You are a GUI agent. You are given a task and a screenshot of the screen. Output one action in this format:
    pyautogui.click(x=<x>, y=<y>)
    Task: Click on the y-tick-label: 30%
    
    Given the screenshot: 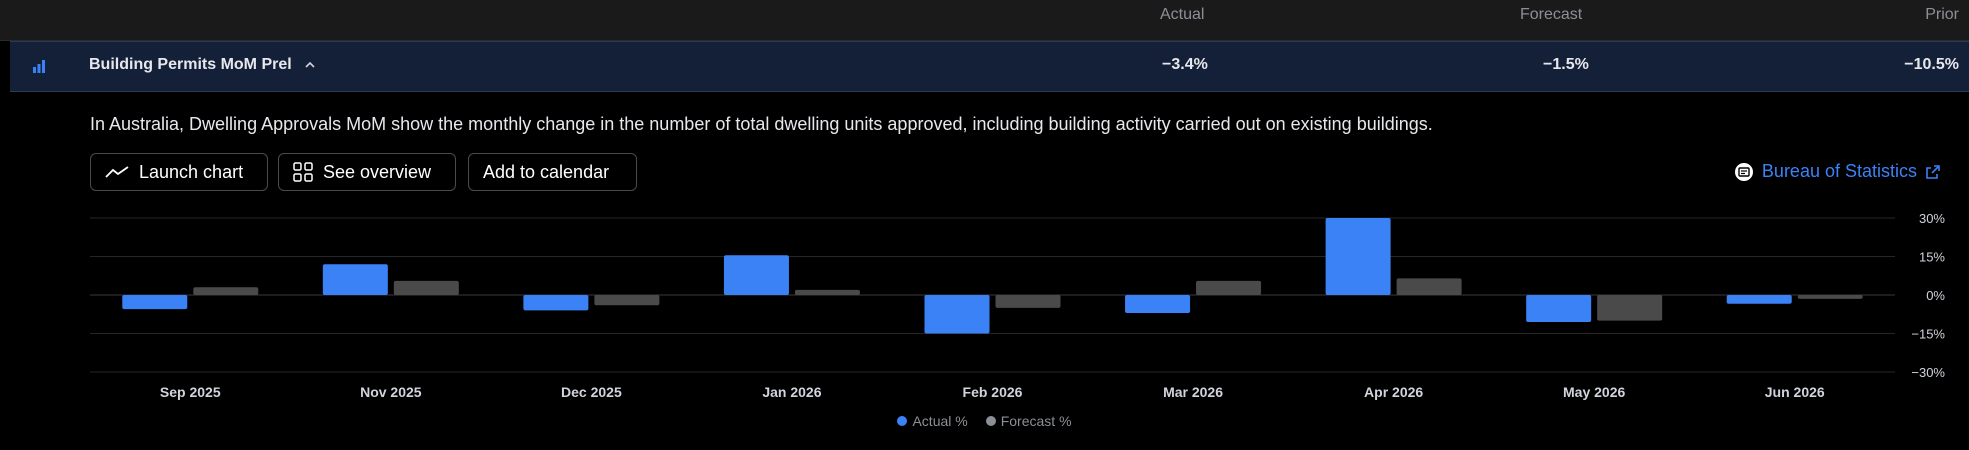 What is the action you would take?
    pyautogui.click(x=1932, y=218)
    